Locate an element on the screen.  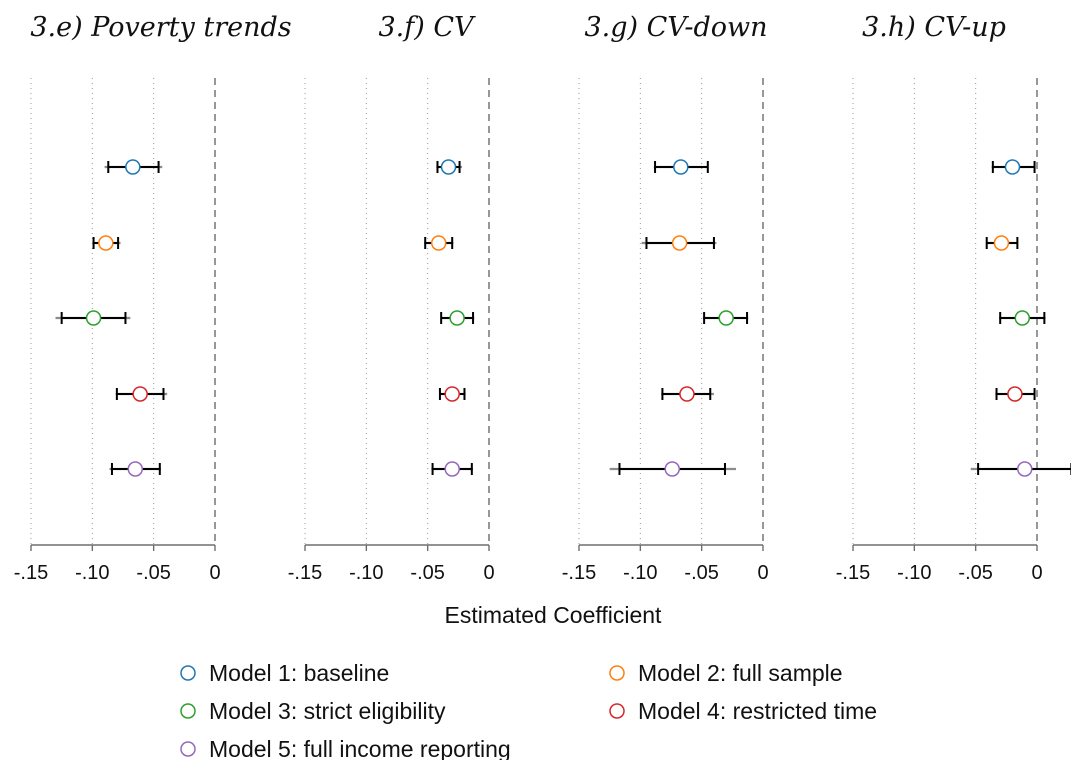
legend-item-model-2: Model 2: full sample is located at coordinates (726, 673).